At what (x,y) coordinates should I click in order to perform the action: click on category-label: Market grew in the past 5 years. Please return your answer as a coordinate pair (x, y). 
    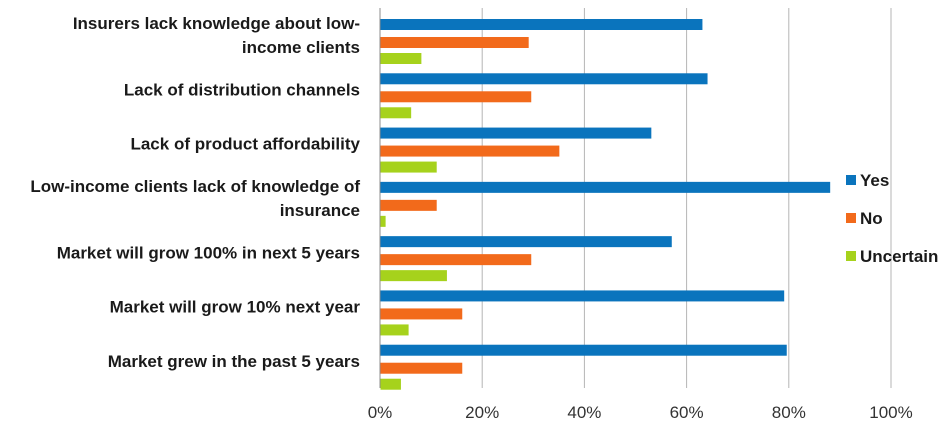
    Looking at the image, I should click on (234, 361).